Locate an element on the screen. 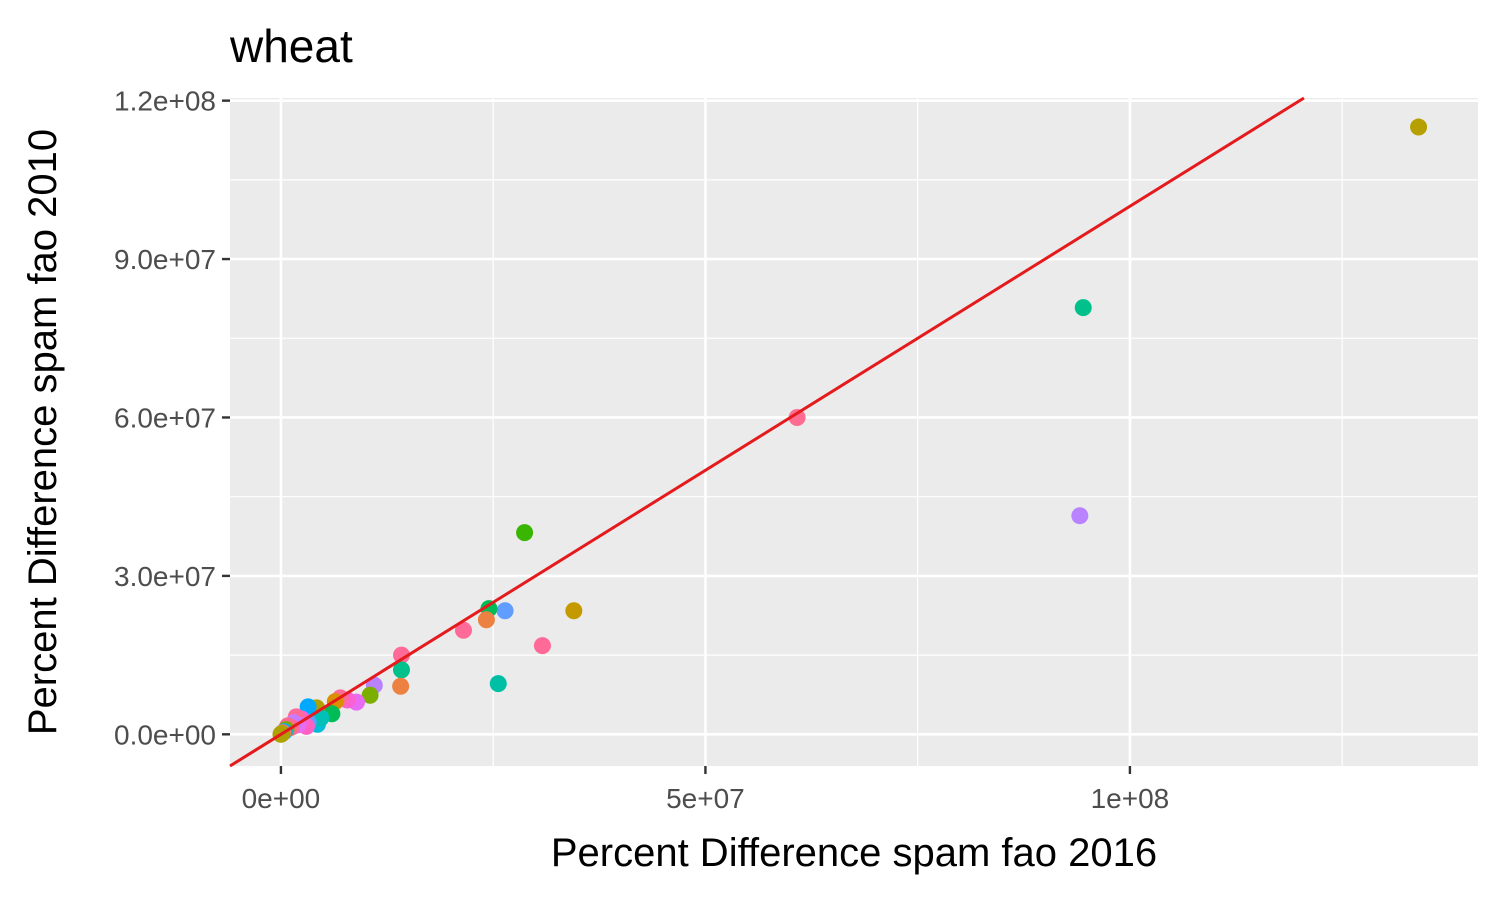  y-tick-label: 9.0e+07 is located at coordinates (165, 259).